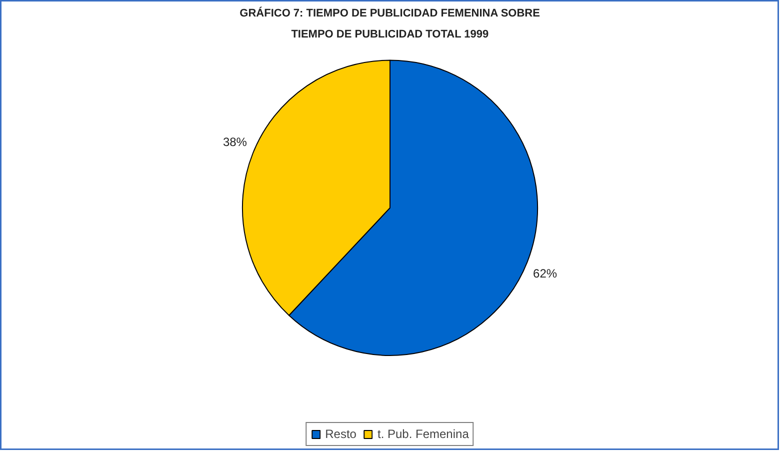  Describe the element at coordinates (545, 273) in the screenshot. I see `data-label: 62%` at that location.